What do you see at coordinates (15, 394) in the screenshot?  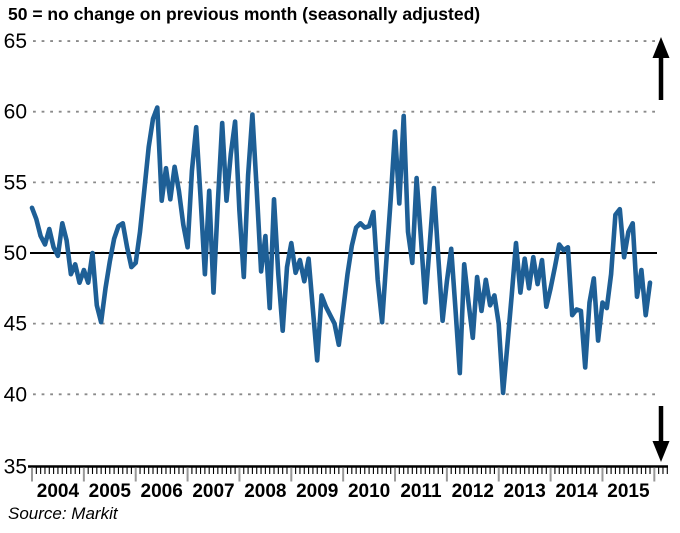 I see `y-axis-label-40: 40` at bounding box center [15, 394].